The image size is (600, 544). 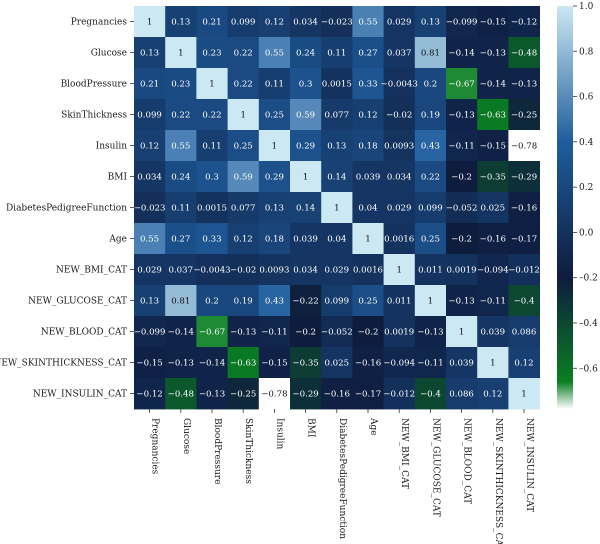 I want to click on cell-value-10-4: −0.11, so click(x=274, y=333).